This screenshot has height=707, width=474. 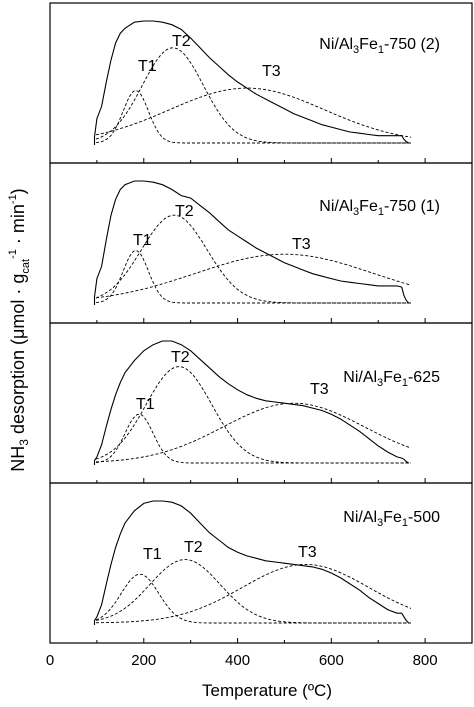 I want to click on x-tick-label: 200, so click(x=143, y=660).